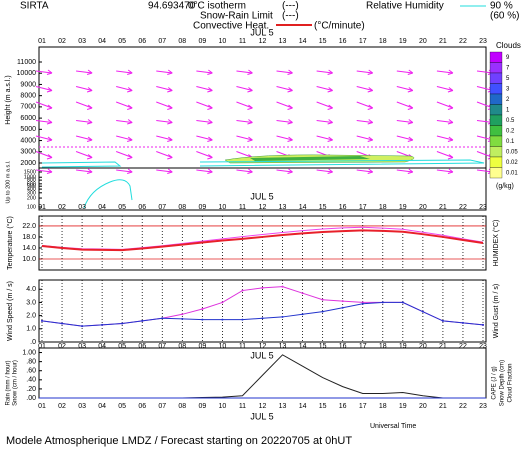 This screenshot has width=528, height=450. What do you see at coordinates (236, 16) in the screenshot?
I see `snow-limit: Snow-Rain Limit` at bounding box center [236, 16].